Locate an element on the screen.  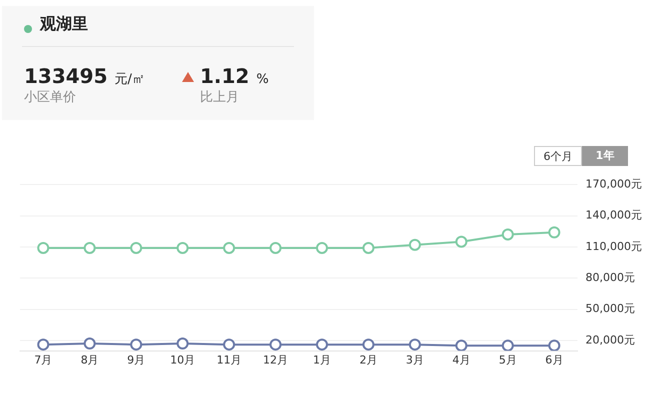
text: 比上月 is located at coordinates (219, 97).